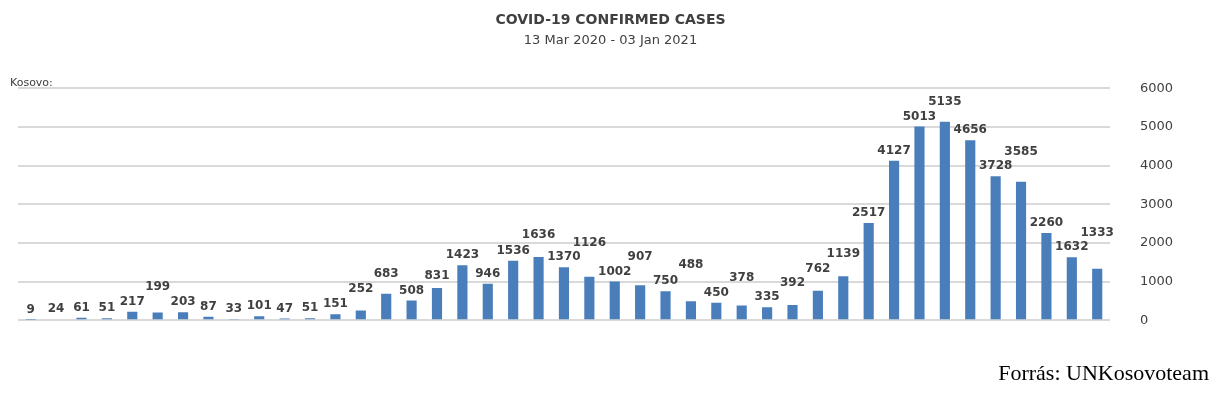 The image size is (1221, 403). Describe the element at coordinates (610, 19) in the screenshot. I see `chart-title: COVID-19 CONFIRMED CASES` at that location.